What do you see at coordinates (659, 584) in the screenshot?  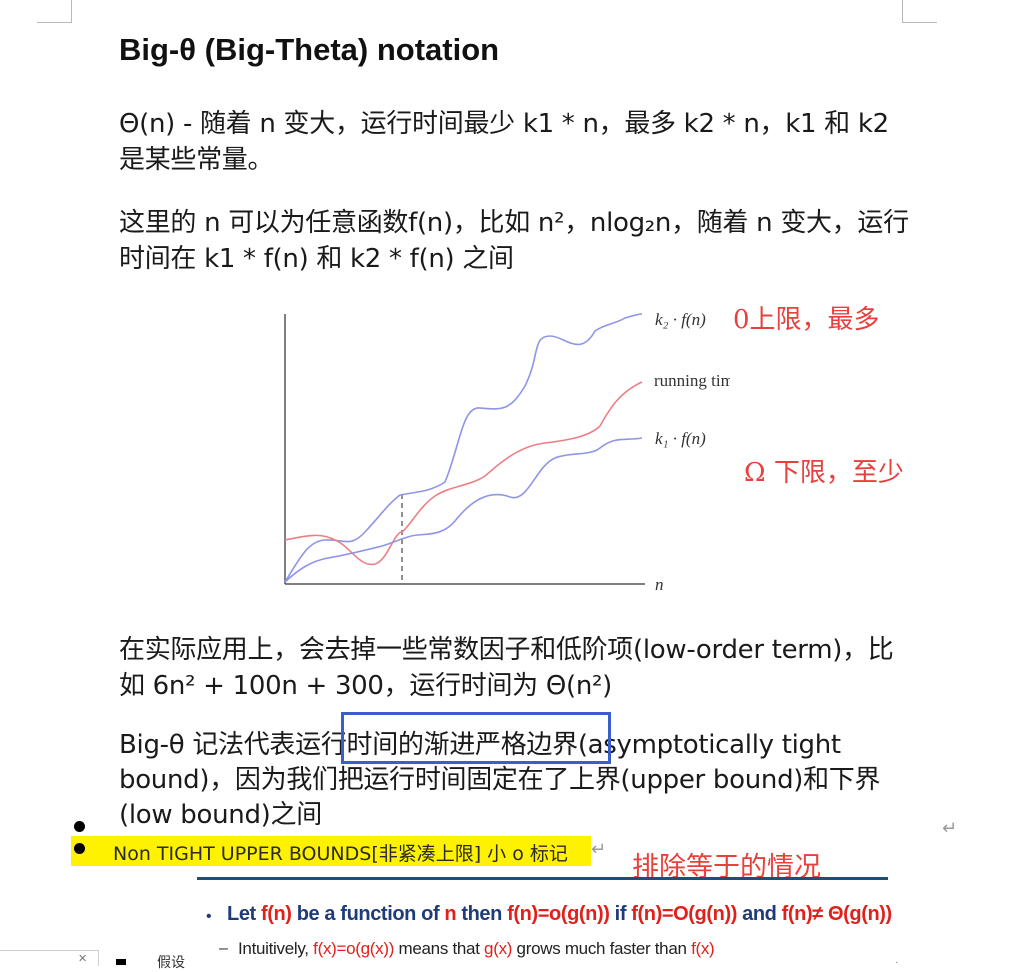 I see `chart-label-n: n` at bounding box center [659, 584].